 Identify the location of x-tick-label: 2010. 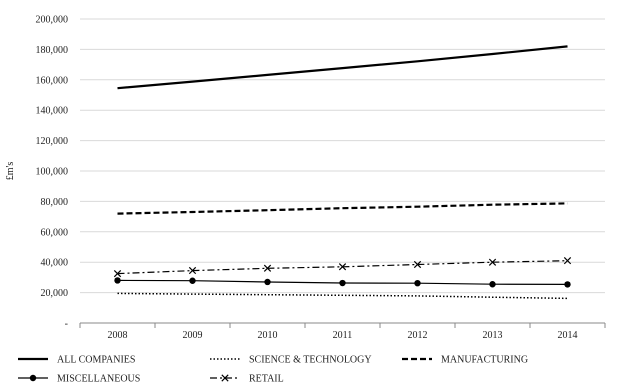
(268, 335).